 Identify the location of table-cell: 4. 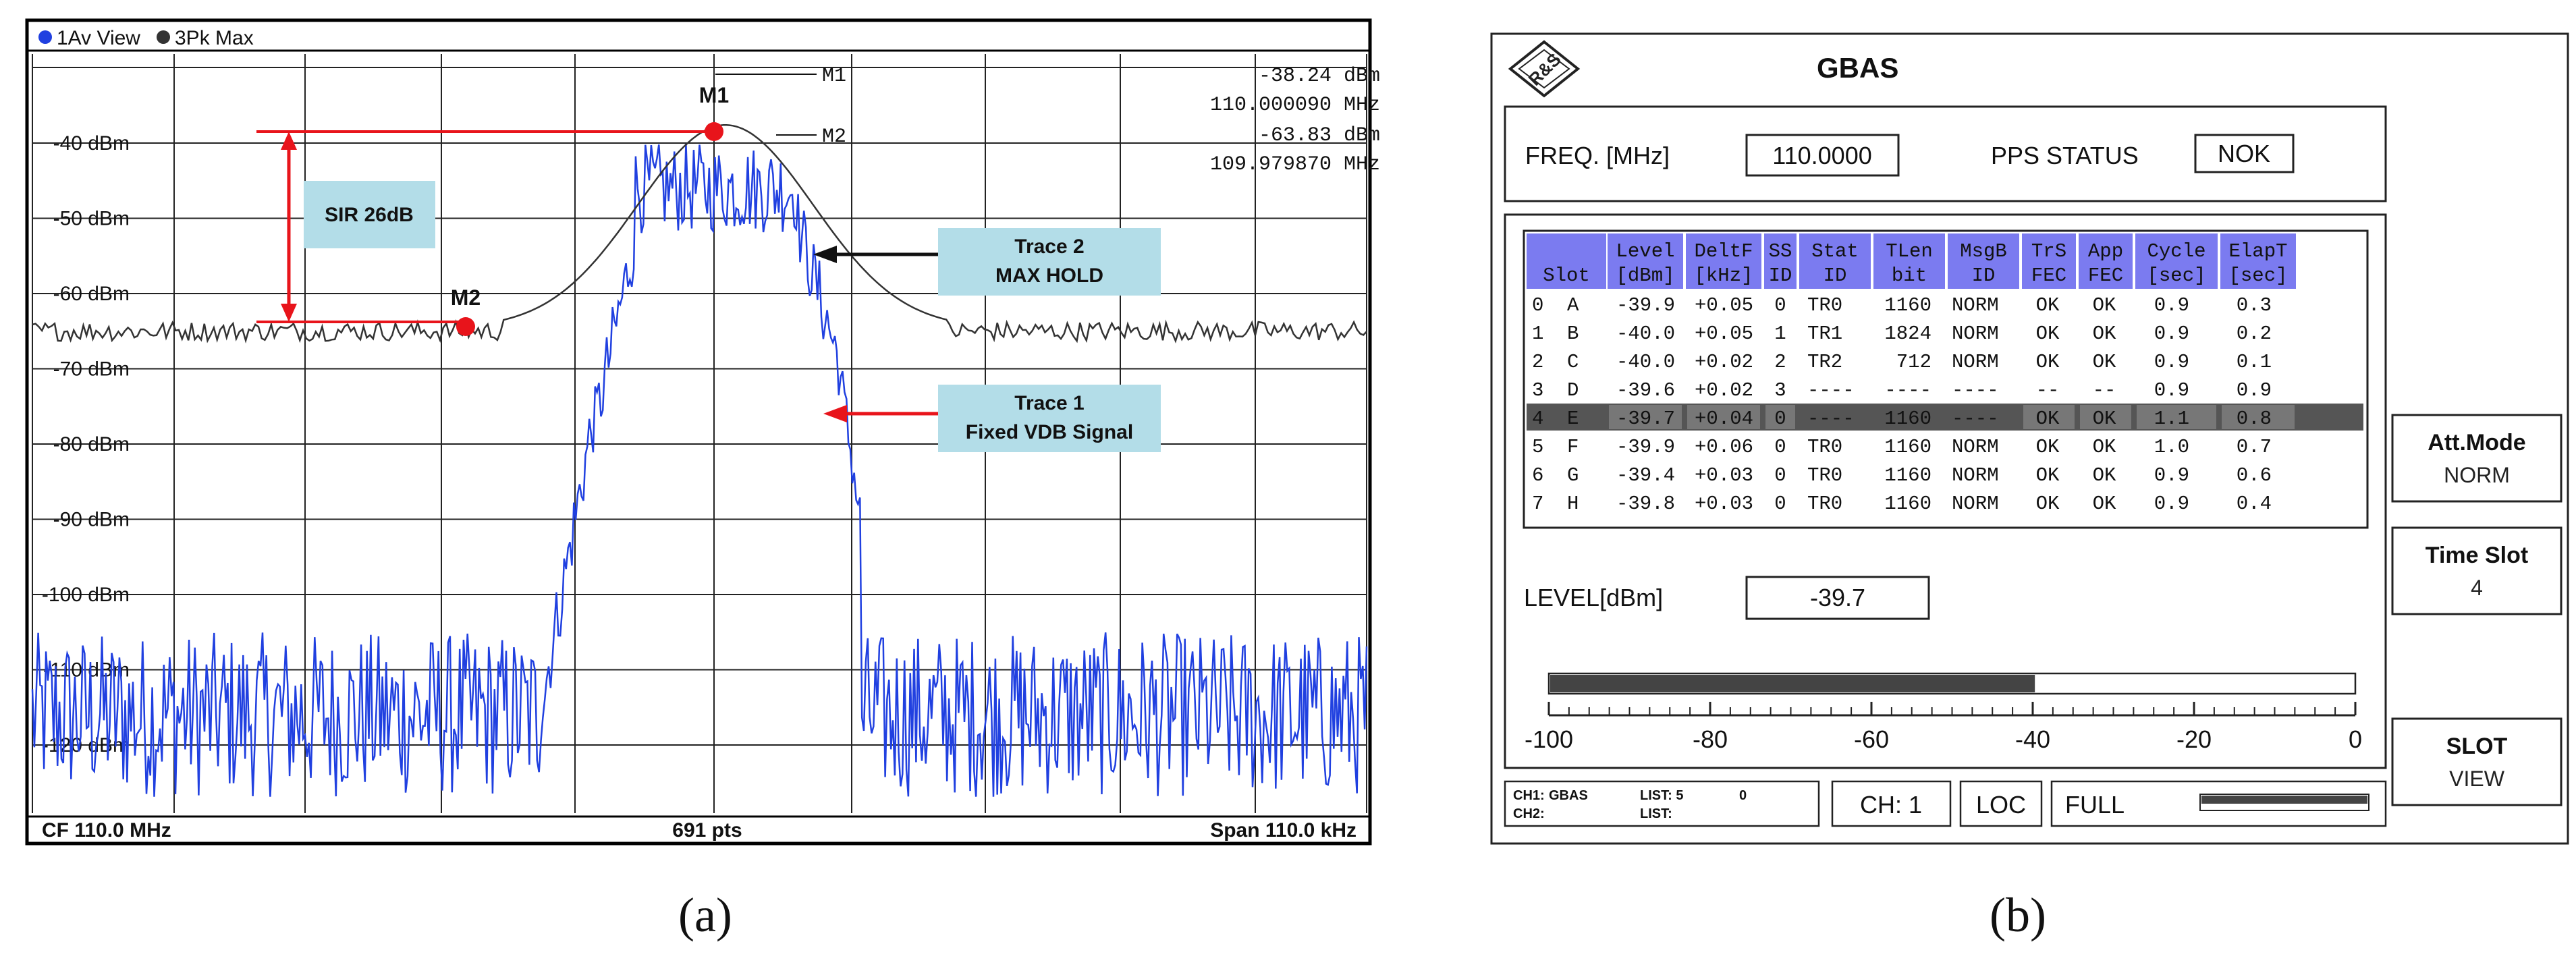
(1537, 419).